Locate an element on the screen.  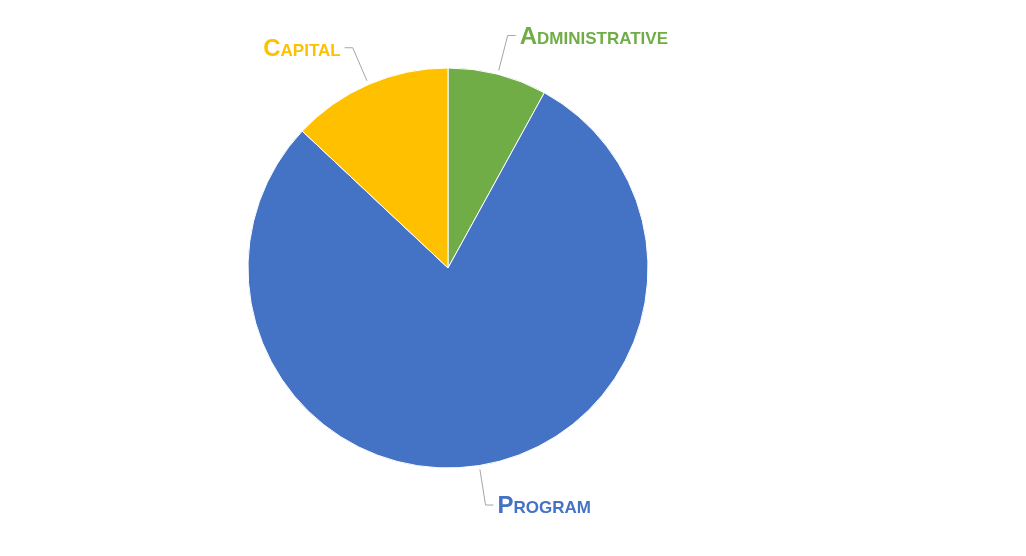
slice-label: Administrative is located at coordinates (593, 35).